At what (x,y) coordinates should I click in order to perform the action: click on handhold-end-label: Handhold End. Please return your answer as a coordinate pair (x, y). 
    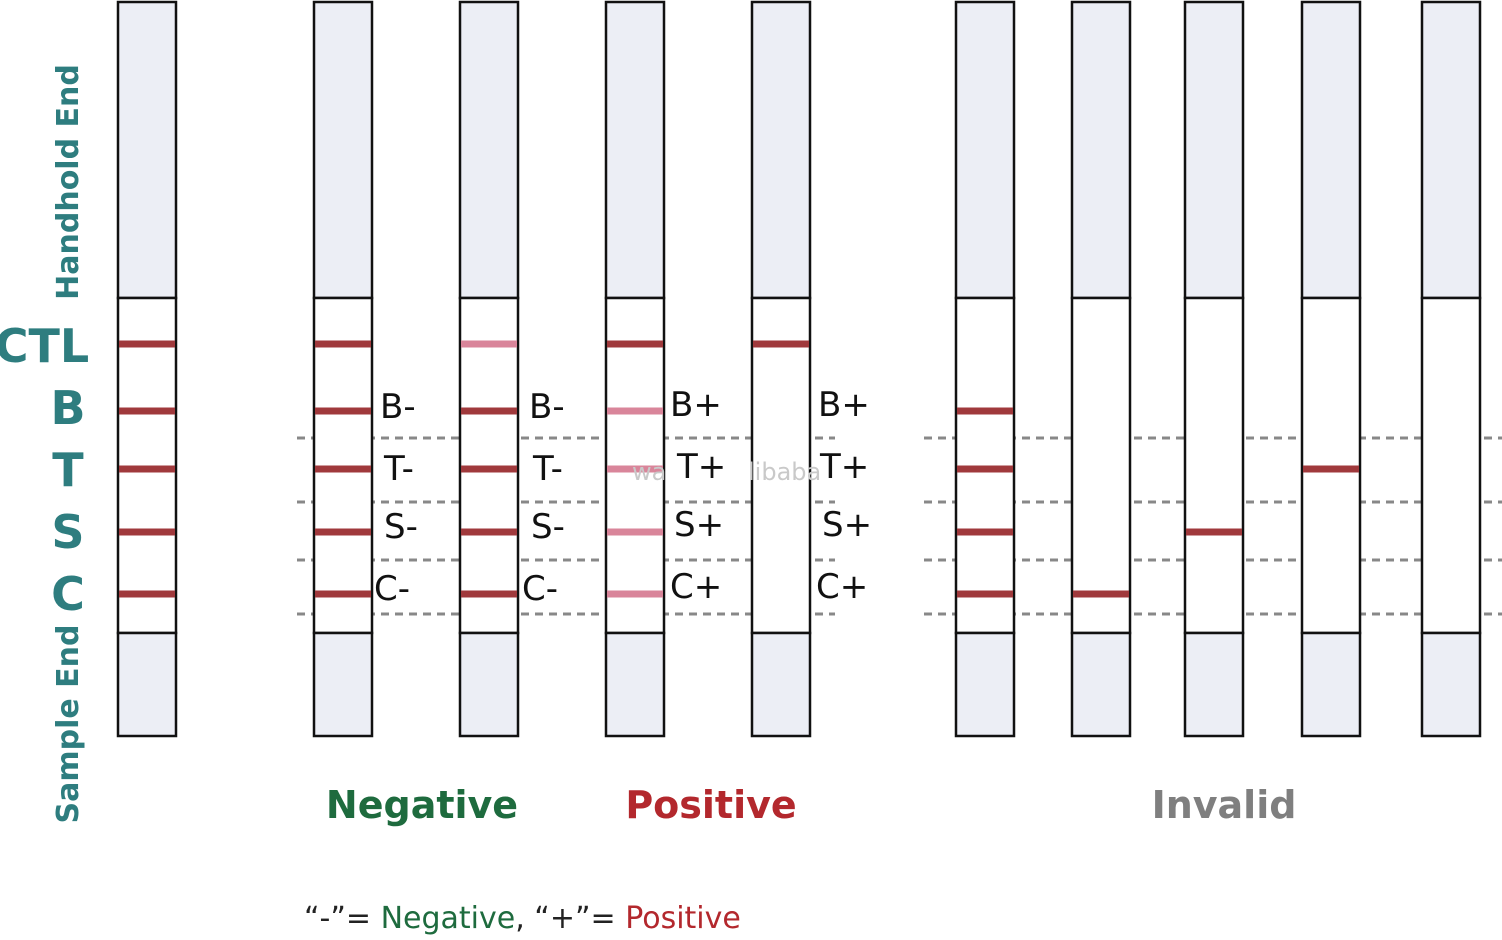
    Looking at the image, I should click on (68, 182).